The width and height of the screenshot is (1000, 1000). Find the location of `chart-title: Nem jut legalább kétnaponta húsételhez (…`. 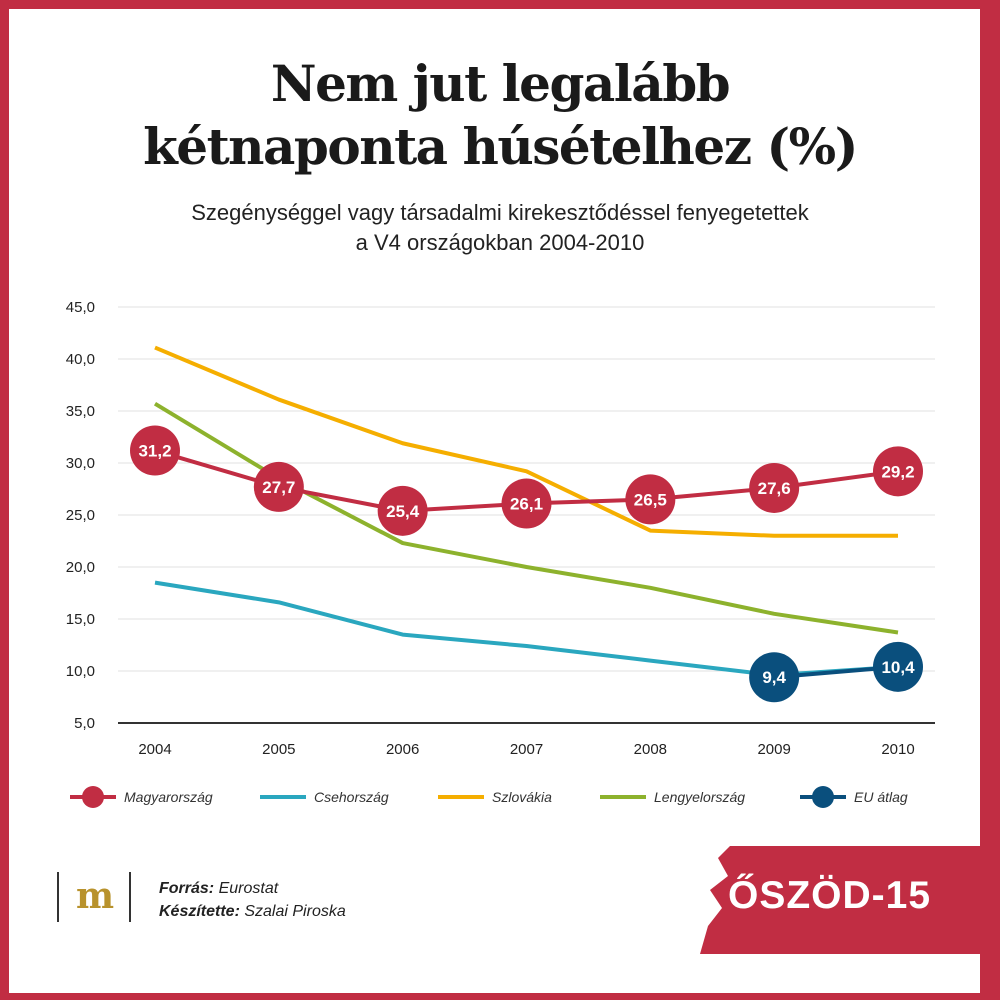

chart-title: Nem jut legalább kétnaponta húsételhez (… is located at coordinates (500, 115).